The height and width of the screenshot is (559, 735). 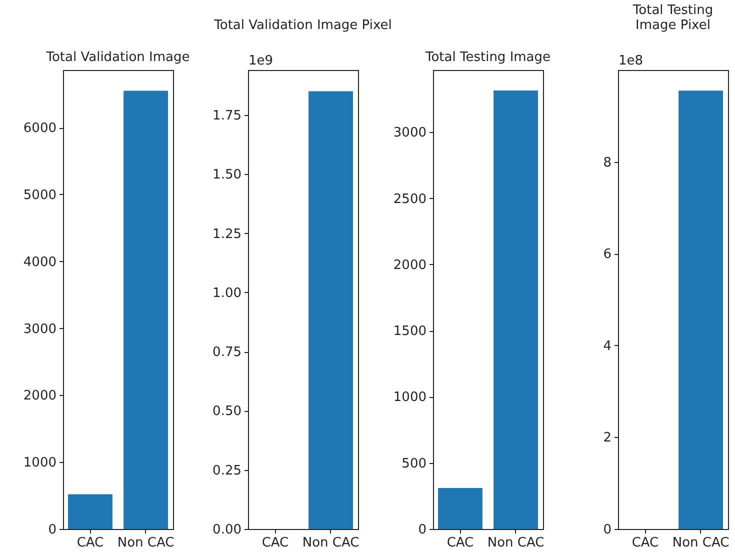 What do you see at coordinates (227, 352) in the screenshot?
I see `y-tick-label: 0.75` at bounding box center [227, 352].